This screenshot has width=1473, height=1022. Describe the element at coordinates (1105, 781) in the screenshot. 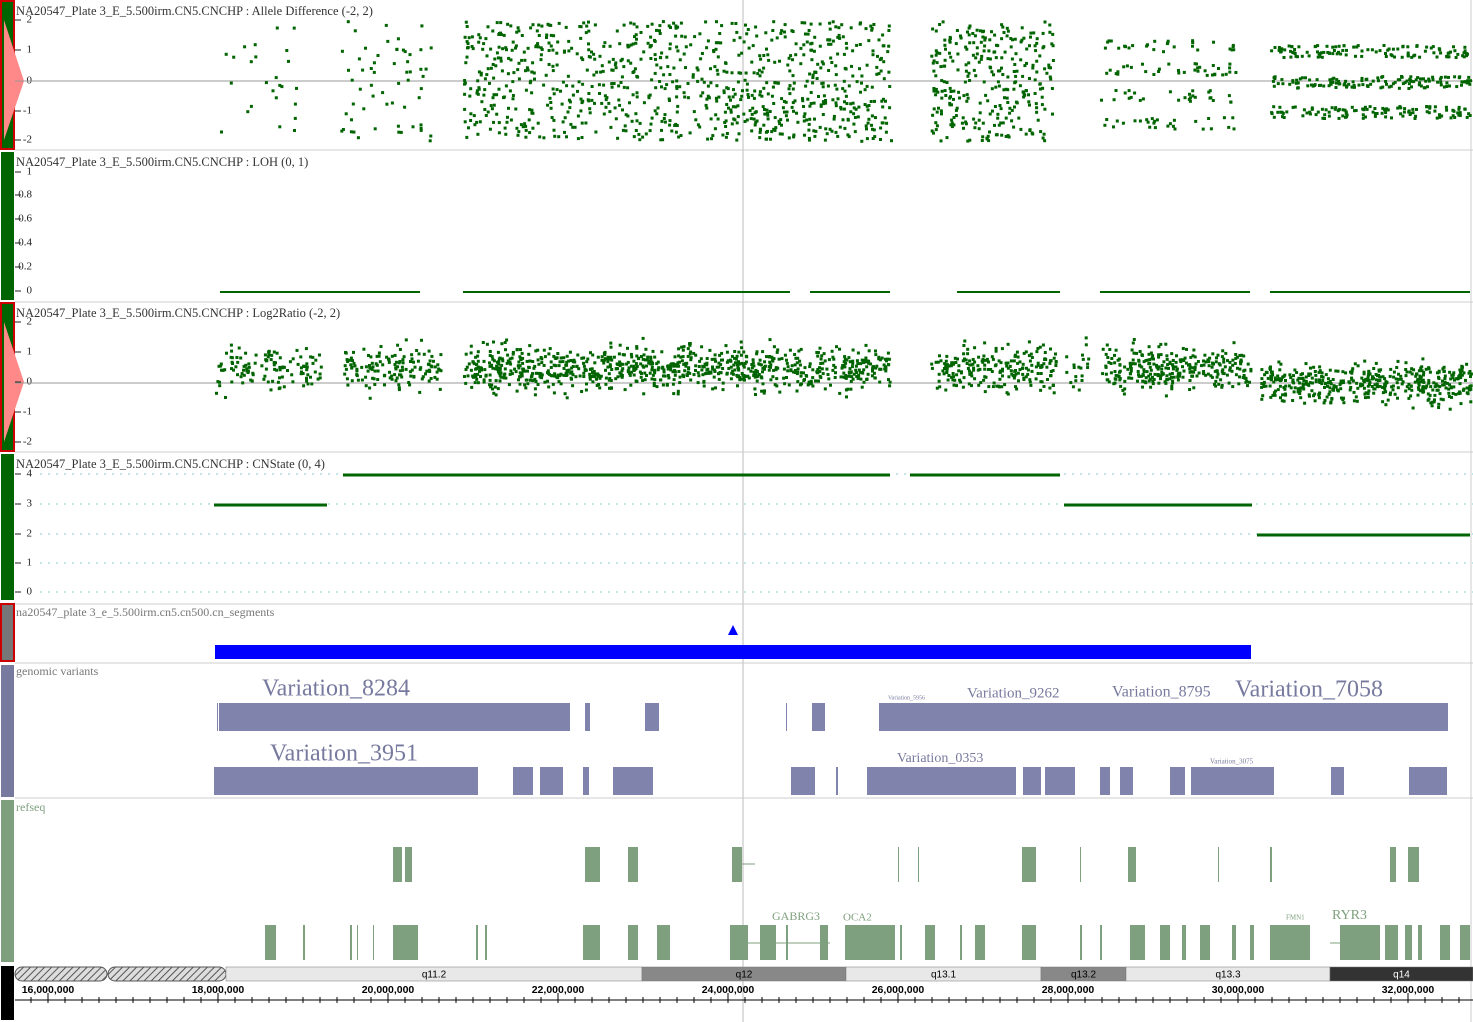

I see `variant` at that location.